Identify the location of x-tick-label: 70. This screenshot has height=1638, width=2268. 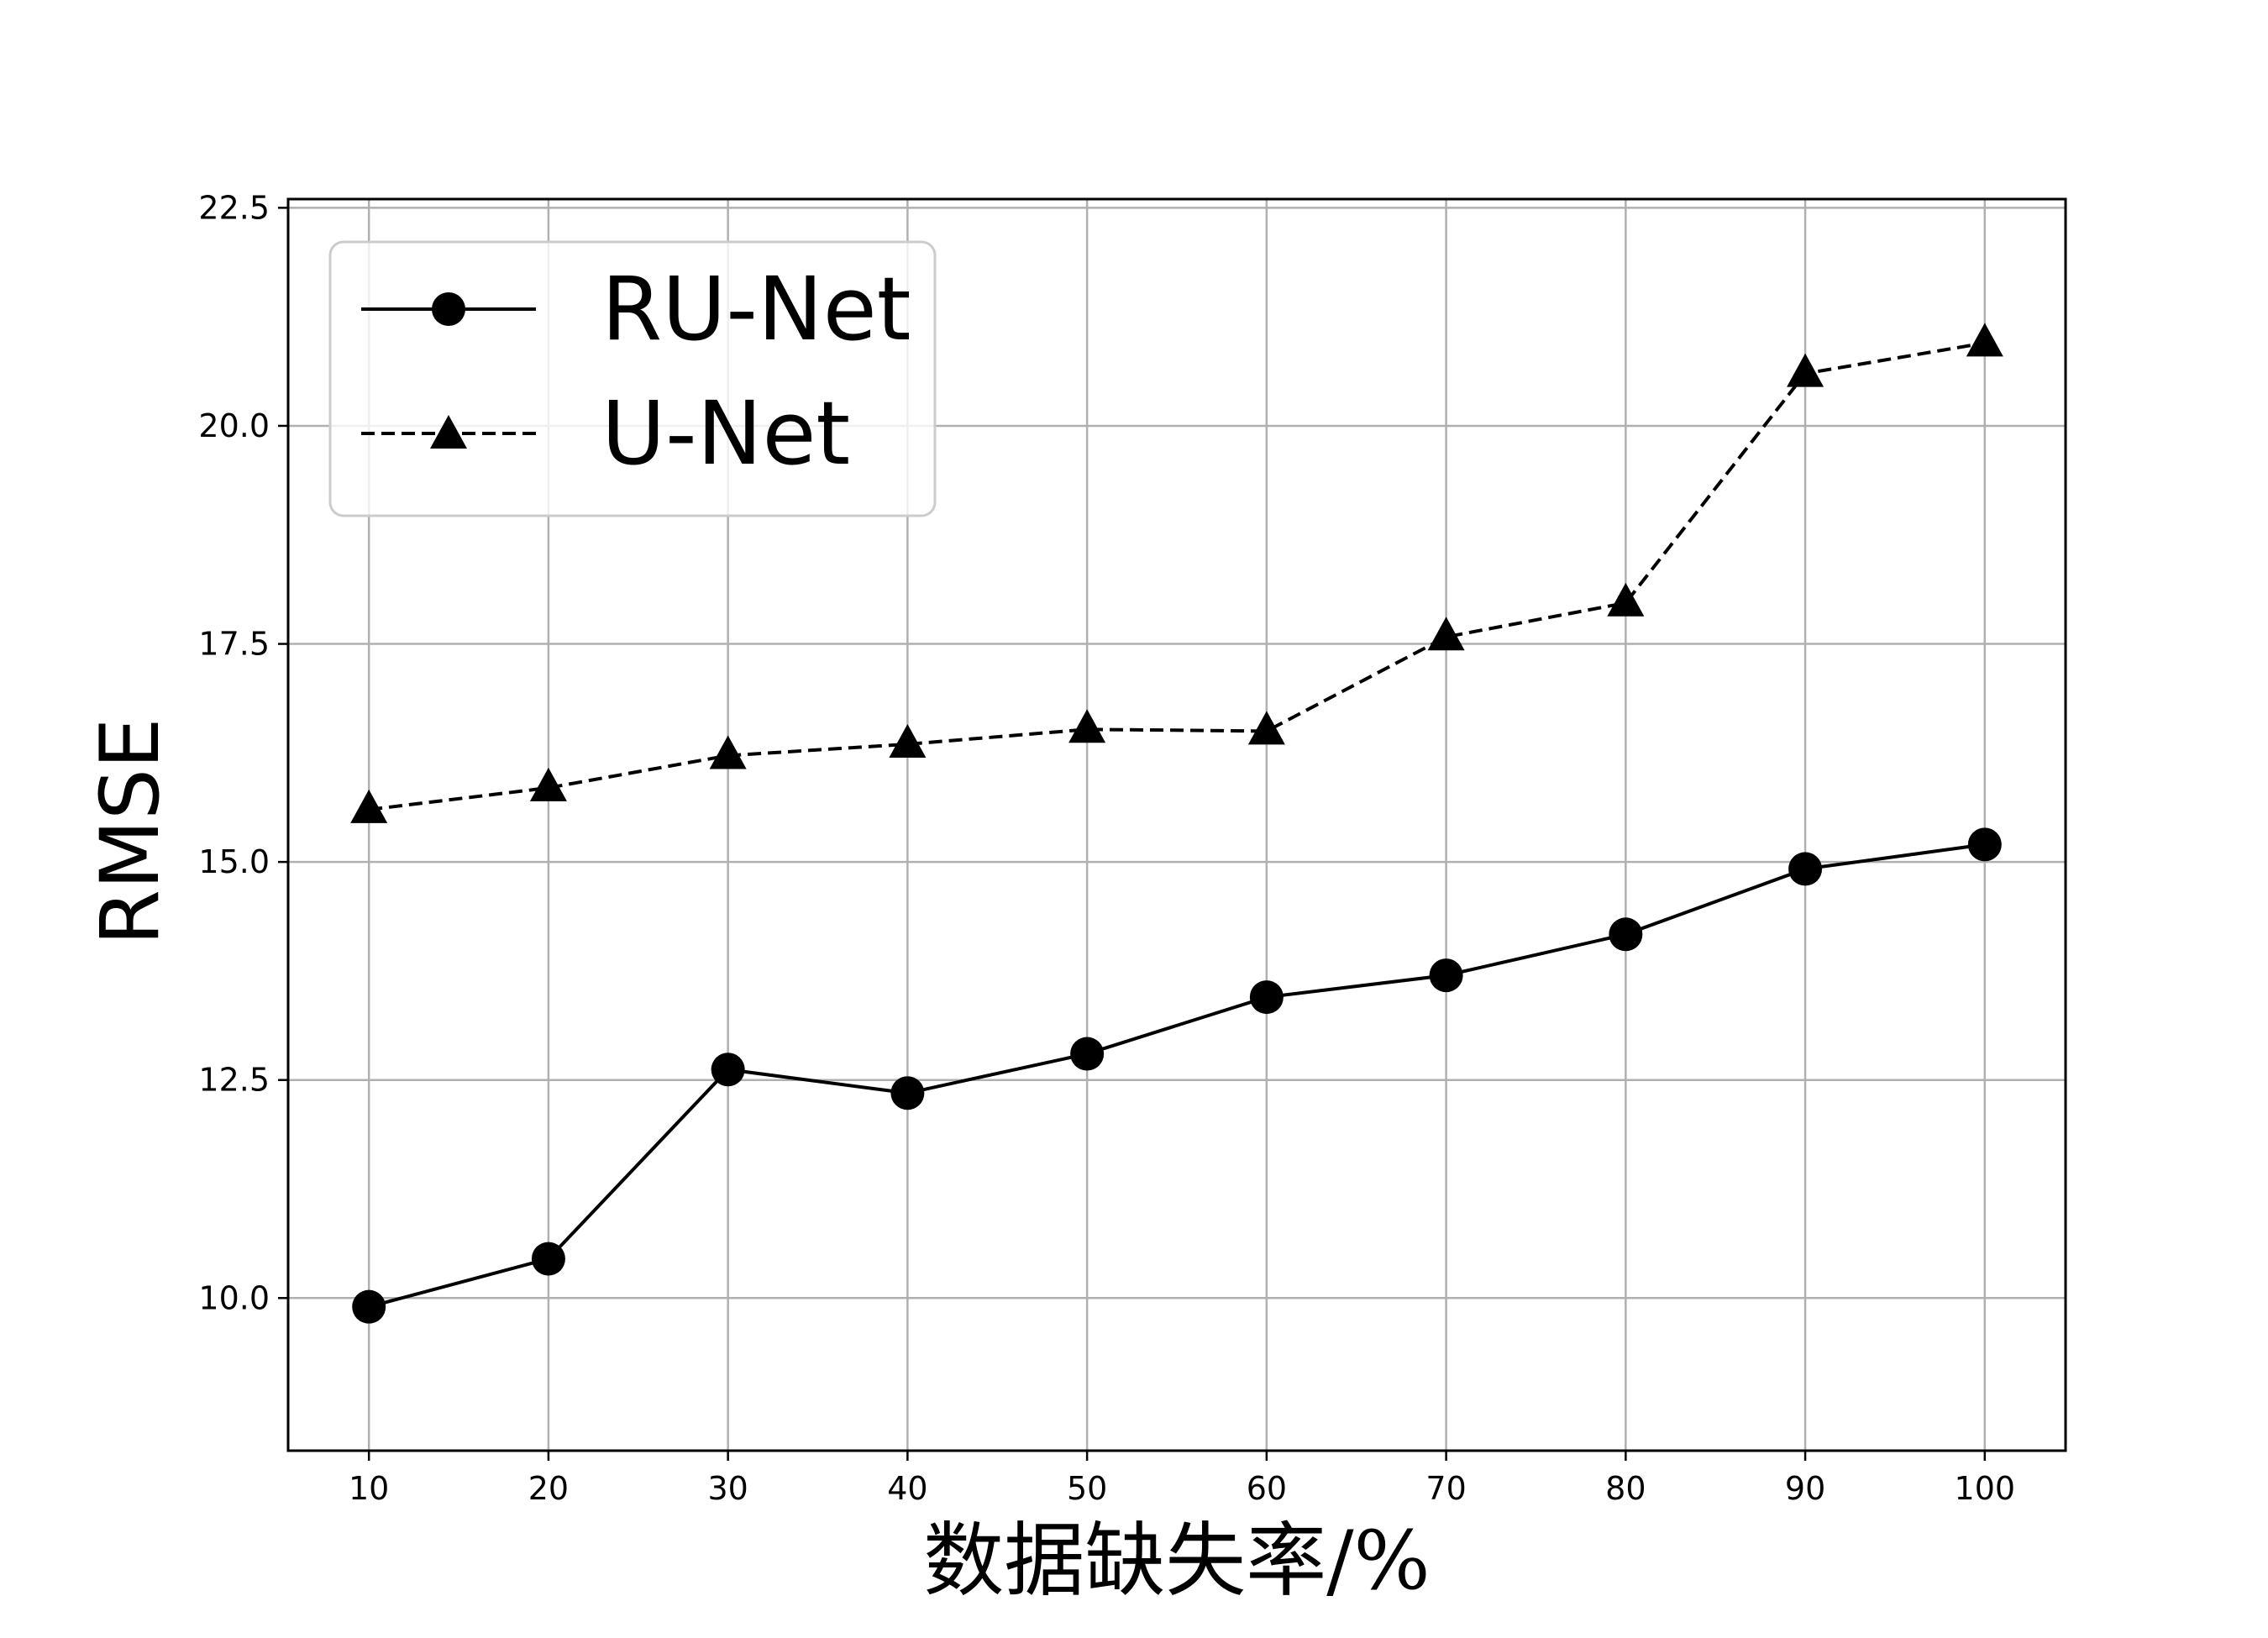
(1445, 1488).